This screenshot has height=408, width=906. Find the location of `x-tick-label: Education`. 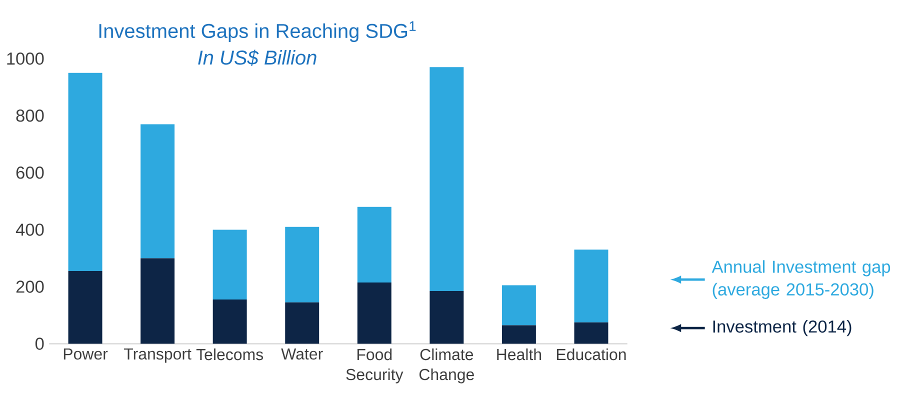

x-tick-label: Education is located at coordinates (591, 354).